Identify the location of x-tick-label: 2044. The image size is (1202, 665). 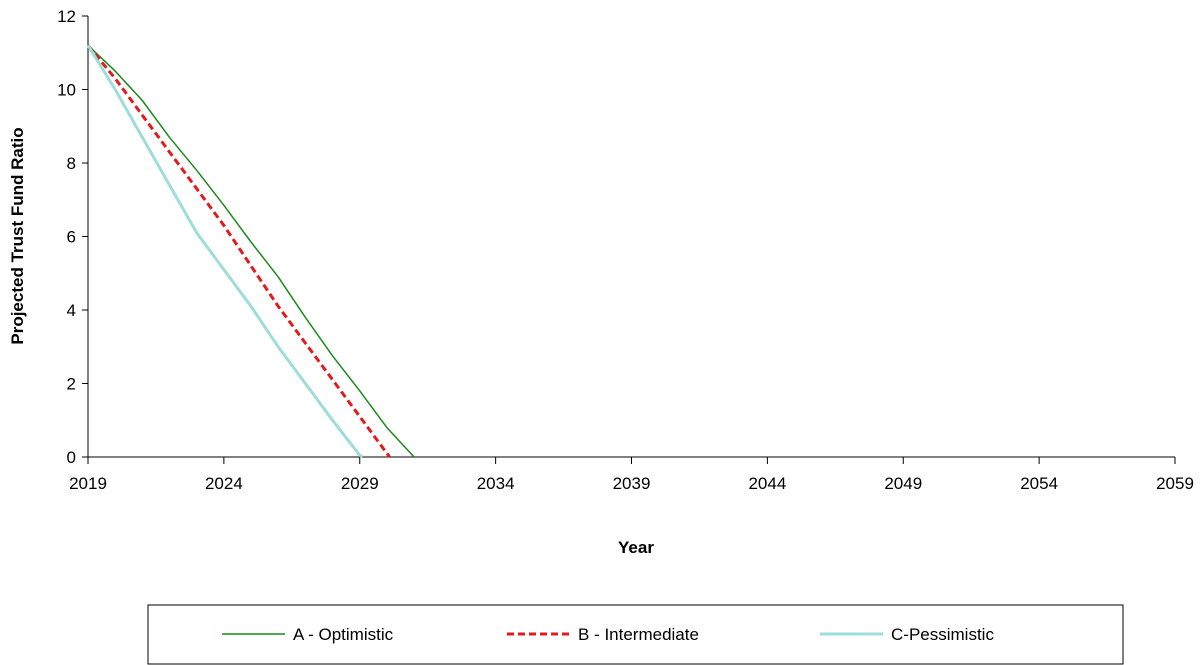
(767, 483).